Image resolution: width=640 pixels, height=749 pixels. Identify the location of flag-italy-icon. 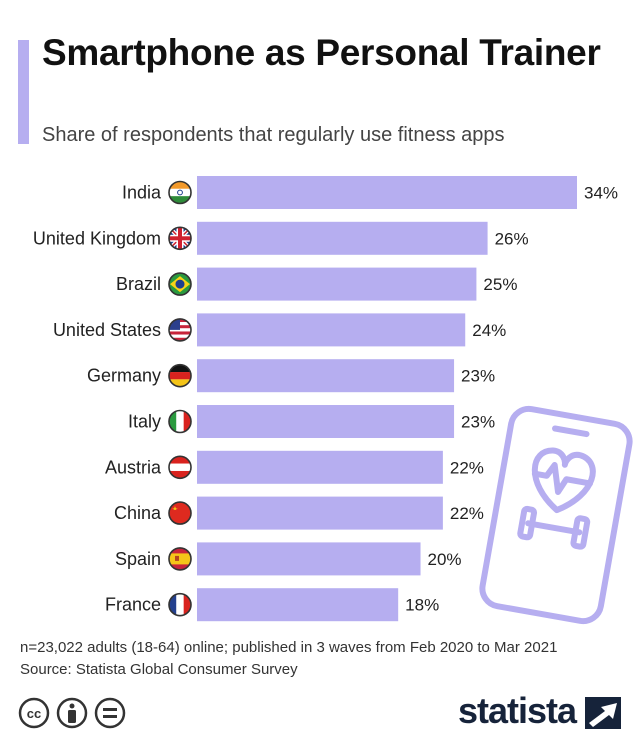
(180, 421).